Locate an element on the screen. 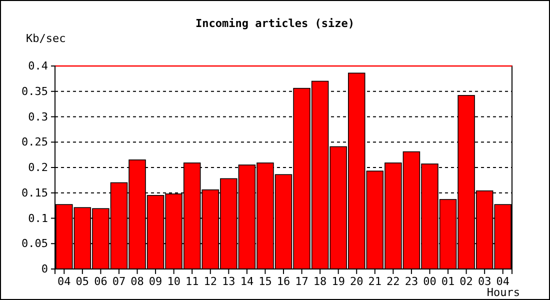  x-tick-label: 23 is located at coordinates (411, 281).